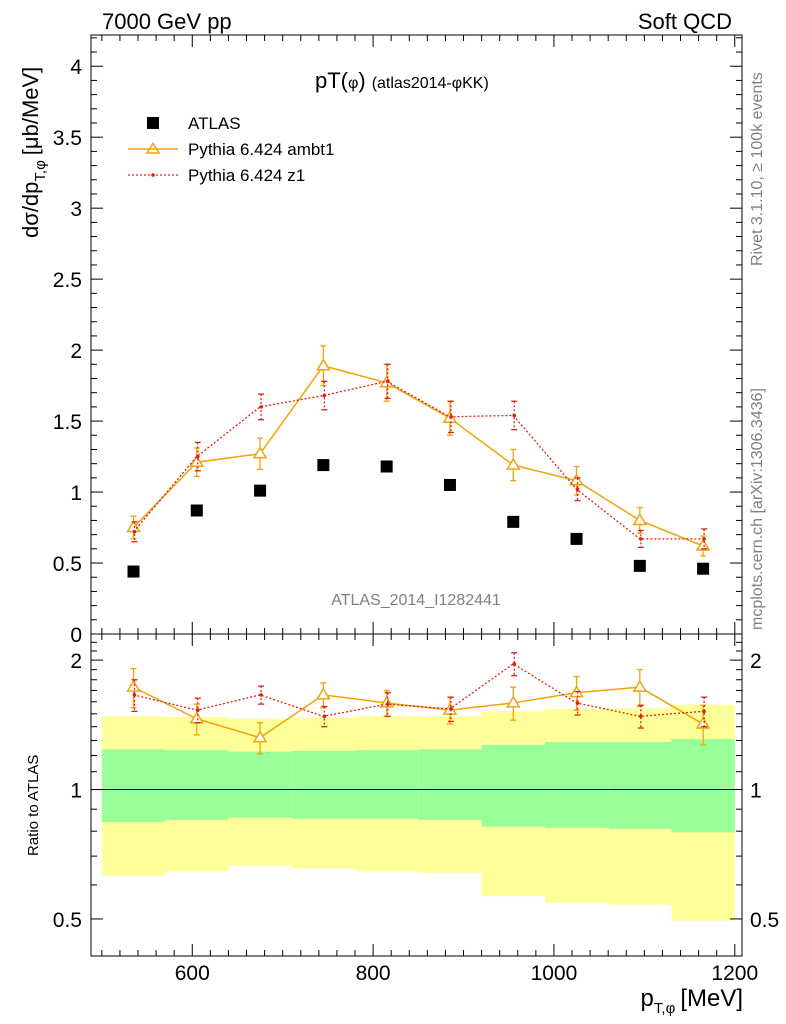 The width and height of the screenshot is (786, 1024). What do you see at coordinates (40, 171) in the screenshot?
I see `main-y-label-sub: T,φ` at bounding box center [40, 171].